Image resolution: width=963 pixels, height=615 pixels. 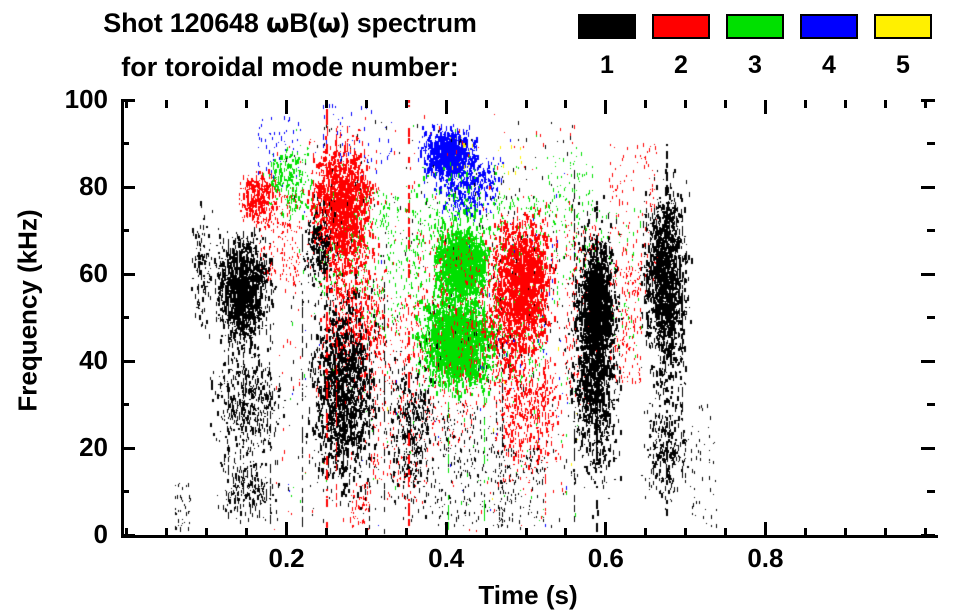 I want to click on x-tick-label: 0.6, so click(x=605, y=558).